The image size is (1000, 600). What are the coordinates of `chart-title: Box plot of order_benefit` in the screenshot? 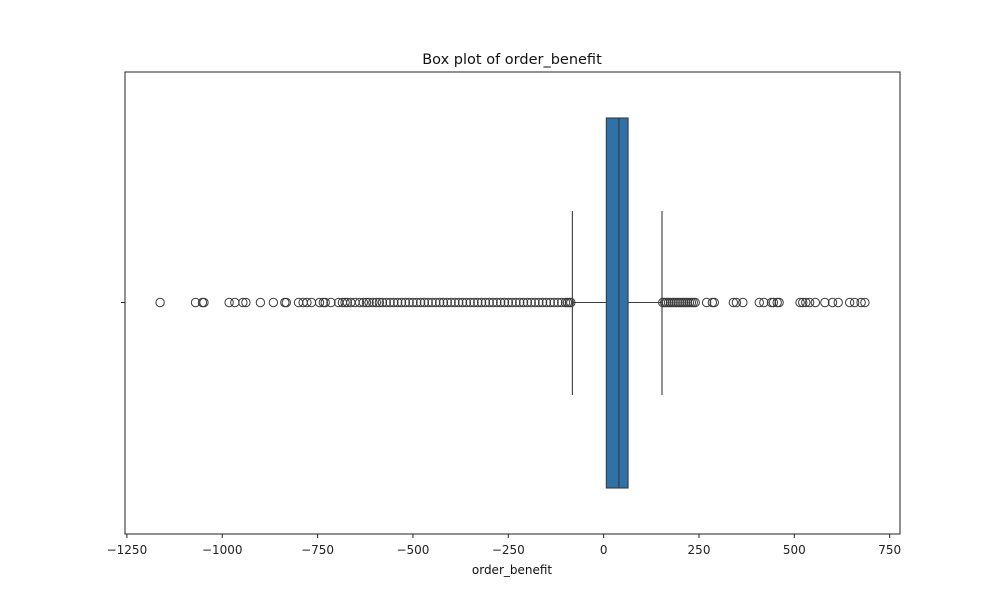 It's located at (512, 60).